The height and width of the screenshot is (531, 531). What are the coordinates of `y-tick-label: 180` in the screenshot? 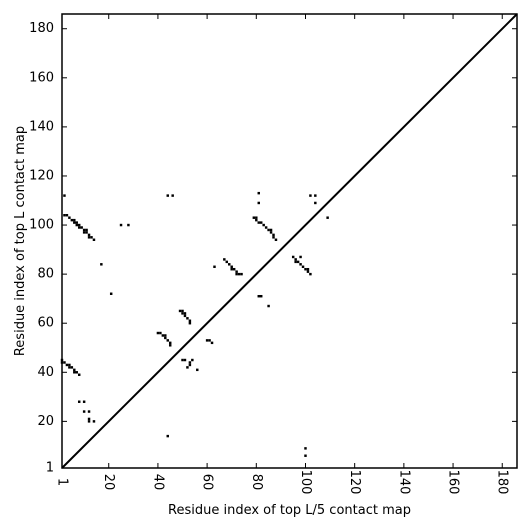 It's located at (41, 28).